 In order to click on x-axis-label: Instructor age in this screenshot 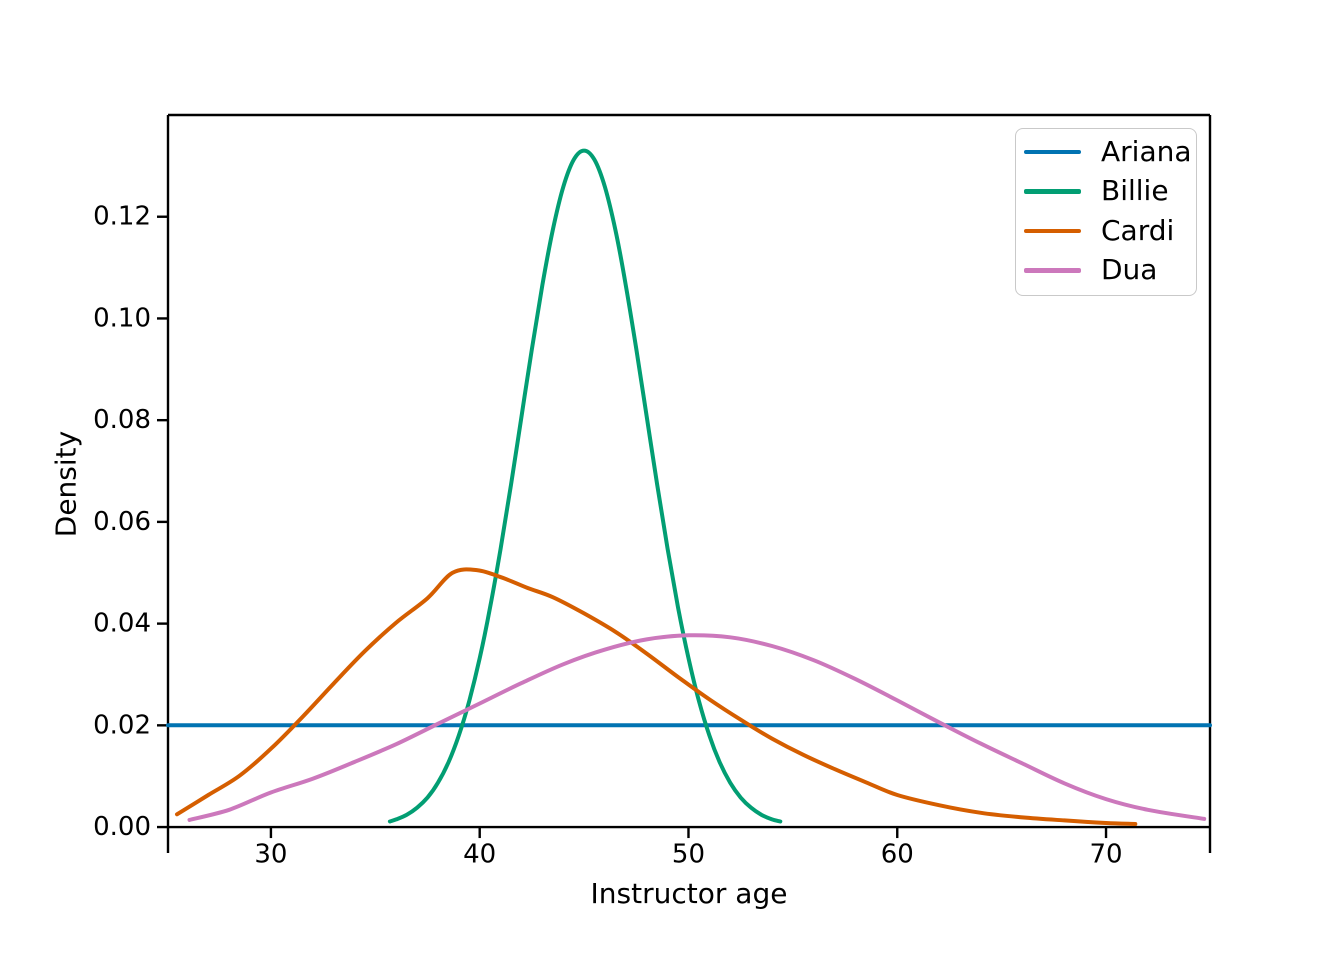, I will do `click(689, 893)`.